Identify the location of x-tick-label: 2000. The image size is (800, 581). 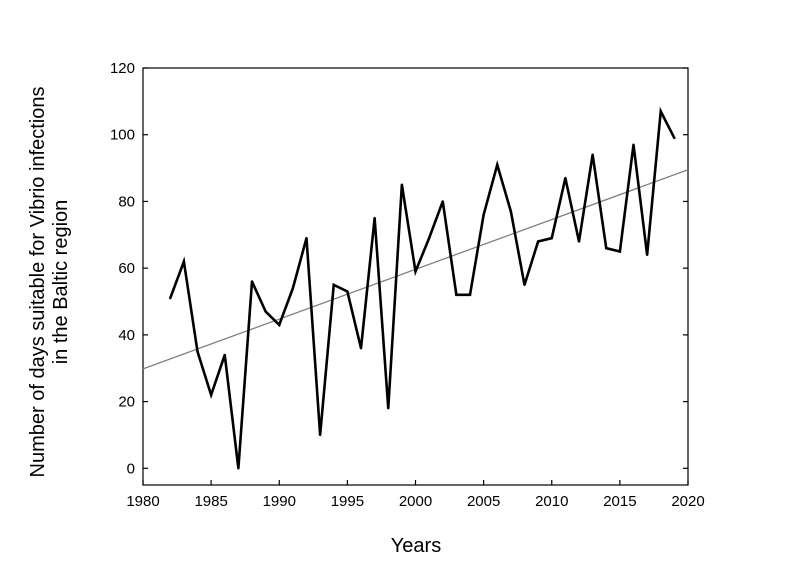
(415, 501).